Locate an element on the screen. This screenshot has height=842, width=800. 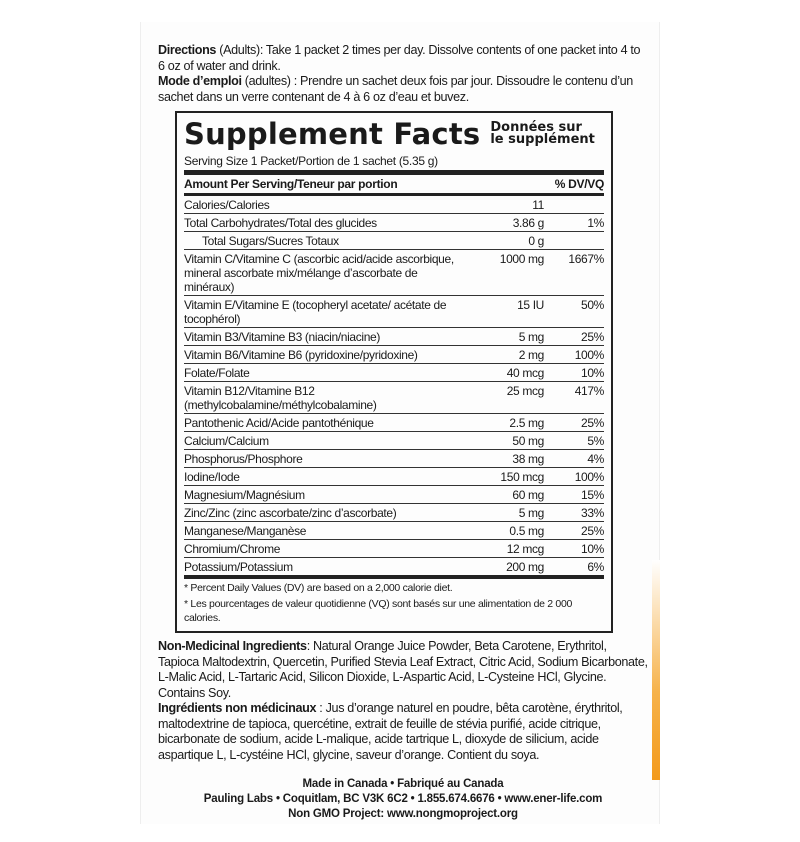
nutrient-row: Potassium/Potassium 200 mg 6% is located at coordinates (394, 568).